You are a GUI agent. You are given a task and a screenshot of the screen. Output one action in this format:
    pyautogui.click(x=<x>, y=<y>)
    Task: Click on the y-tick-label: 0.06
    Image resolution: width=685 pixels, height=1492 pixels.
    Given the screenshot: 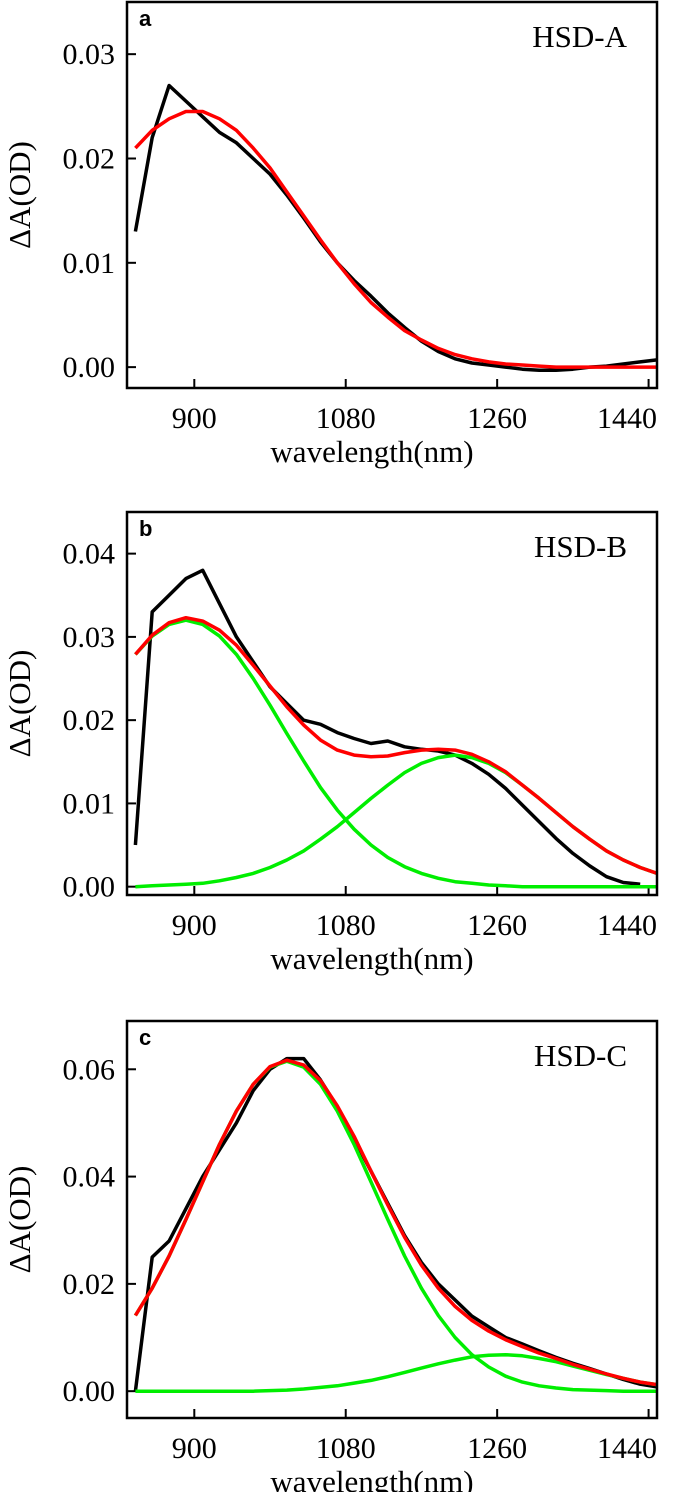 What is the action you would take?
    pyautogui.click(x=89, y=1069)
    